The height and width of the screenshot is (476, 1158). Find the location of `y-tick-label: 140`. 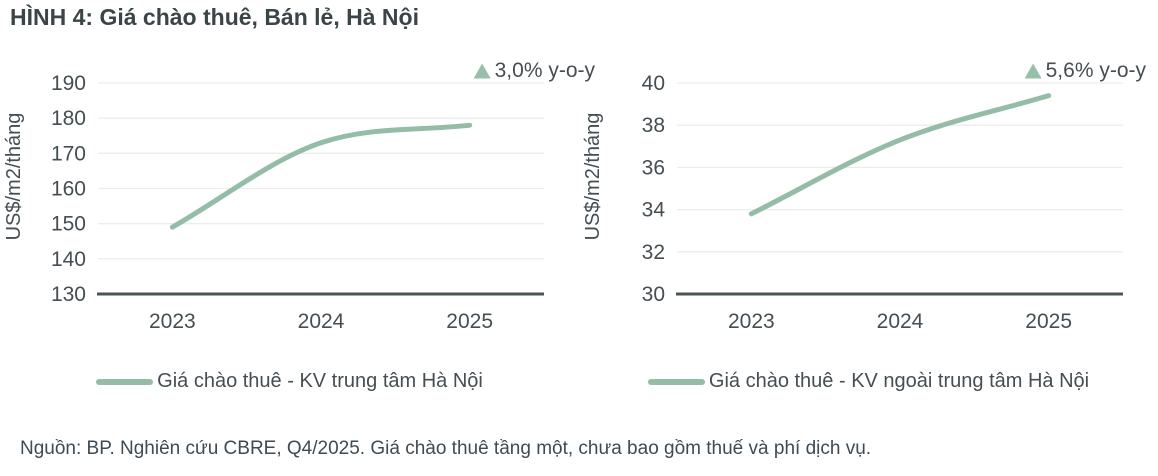

y-tick-label: 140 is located at coordinates (68, 259).